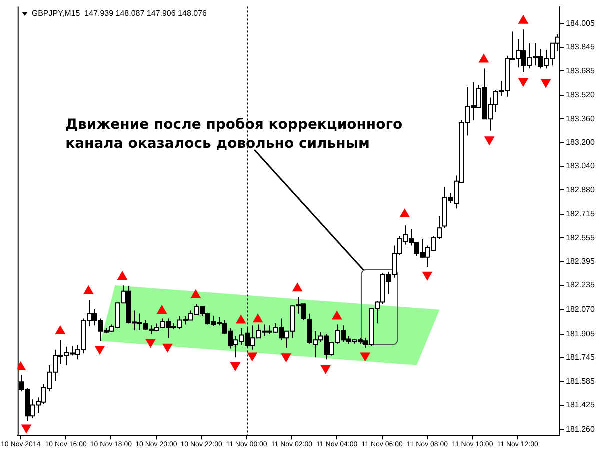  What do you see at coordinates (581, 166) in the screenshot?
I see `y-tick-label: 183.040` at bounding box center [581, 166].